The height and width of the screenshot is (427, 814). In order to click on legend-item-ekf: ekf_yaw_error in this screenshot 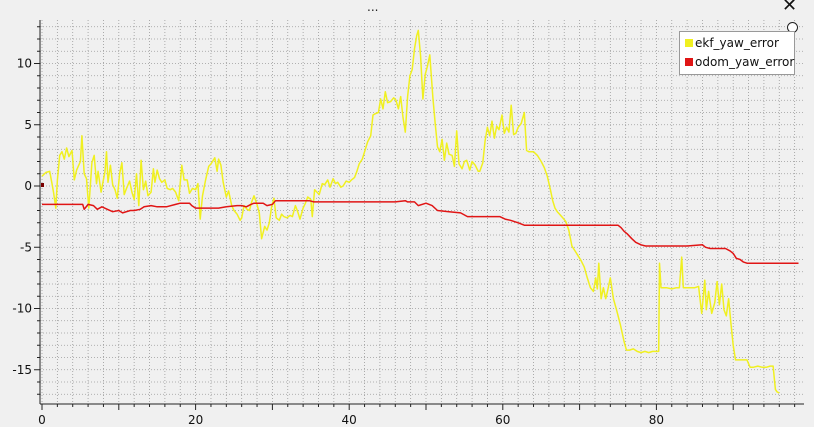, I will do `click(732, 43)`.